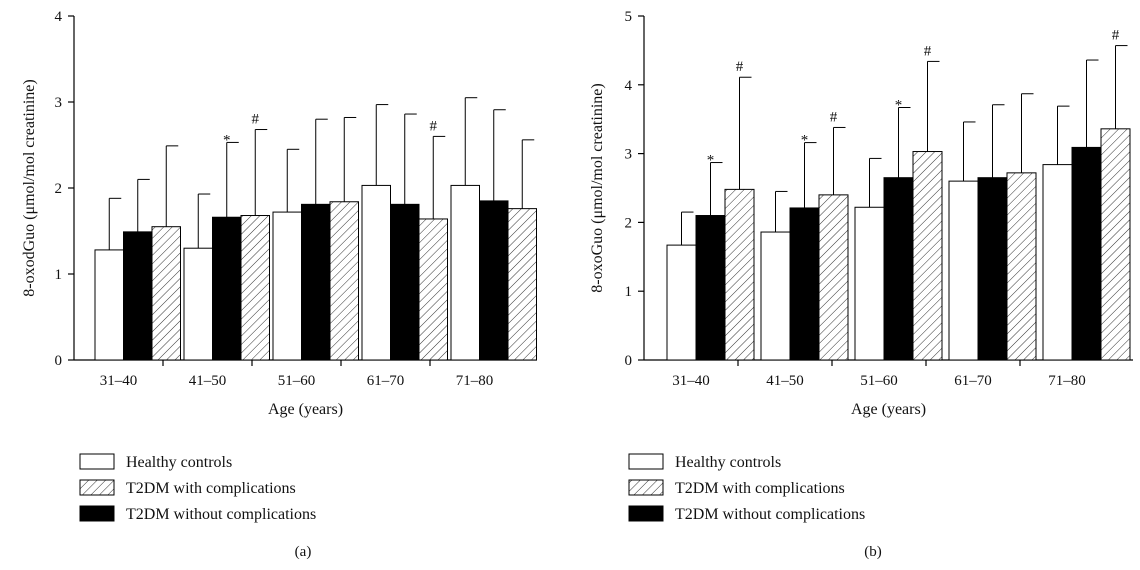 The width and height of the screenshot is (1140, 570). I want to click on panel-label: (b), so click(873, 552).